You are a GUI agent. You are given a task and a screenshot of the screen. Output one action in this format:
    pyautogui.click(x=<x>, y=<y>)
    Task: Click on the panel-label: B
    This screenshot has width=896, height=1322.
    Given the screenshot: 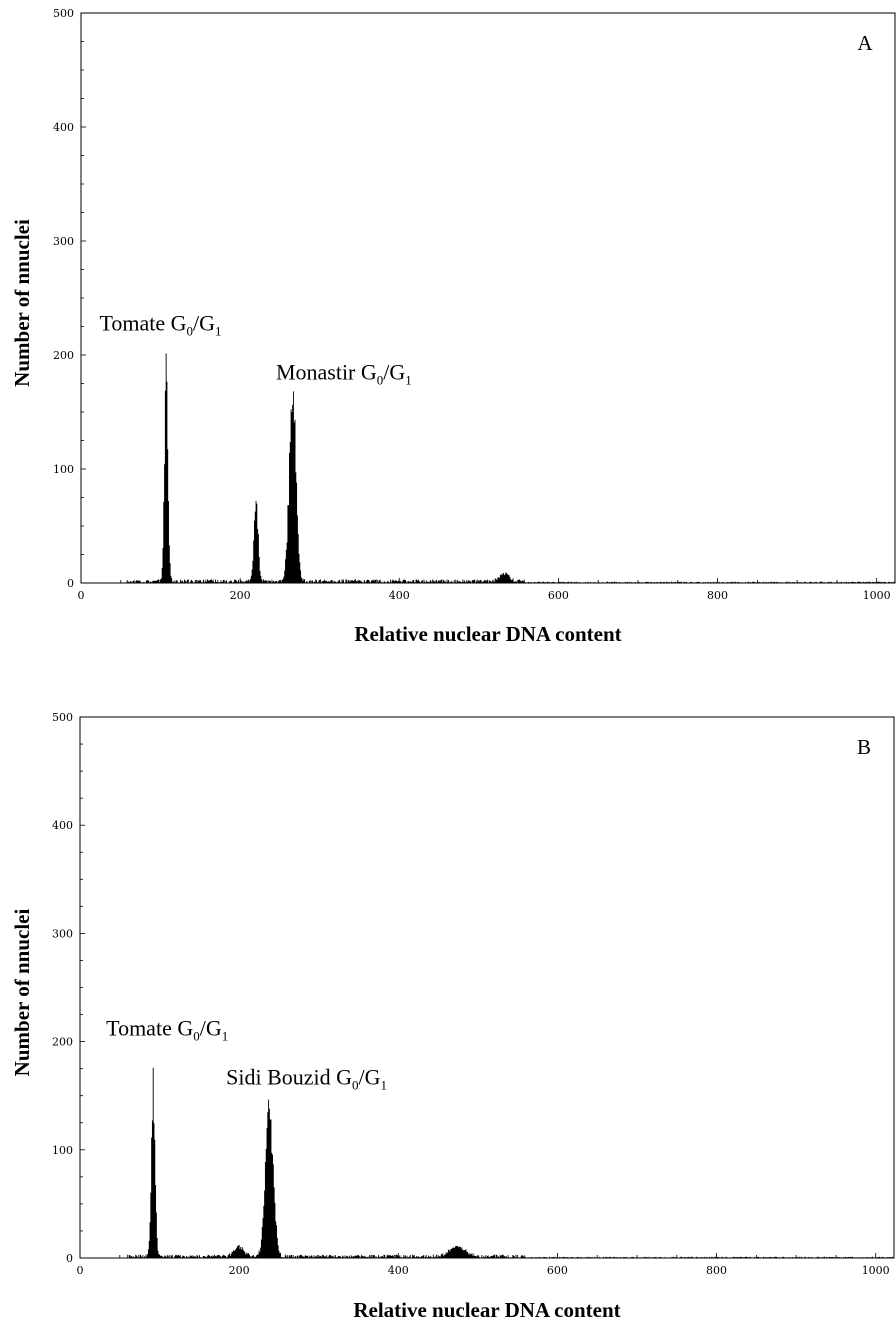 What is the action you would take?
    pyautogui.click(x=864, y=747)
    